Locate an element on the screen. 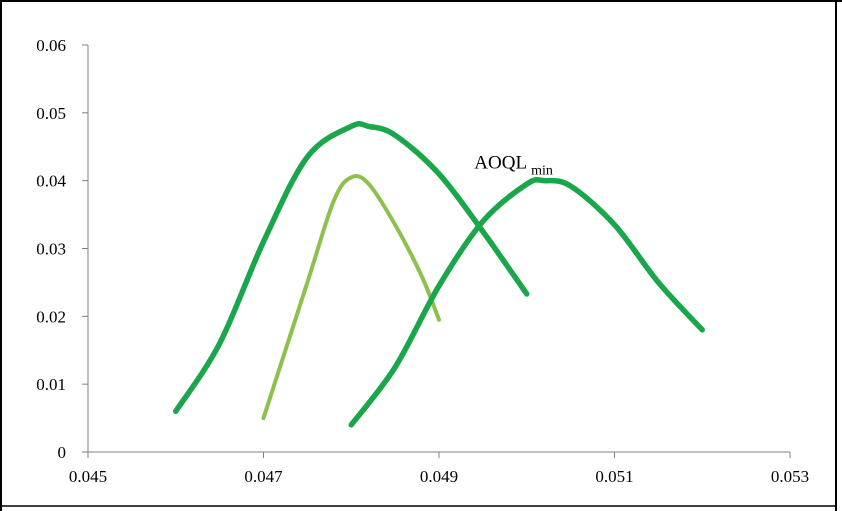 The height and width of the screenshot is (511, 842). y-tick-label: 0.05 is located at coordinates (51, 113).